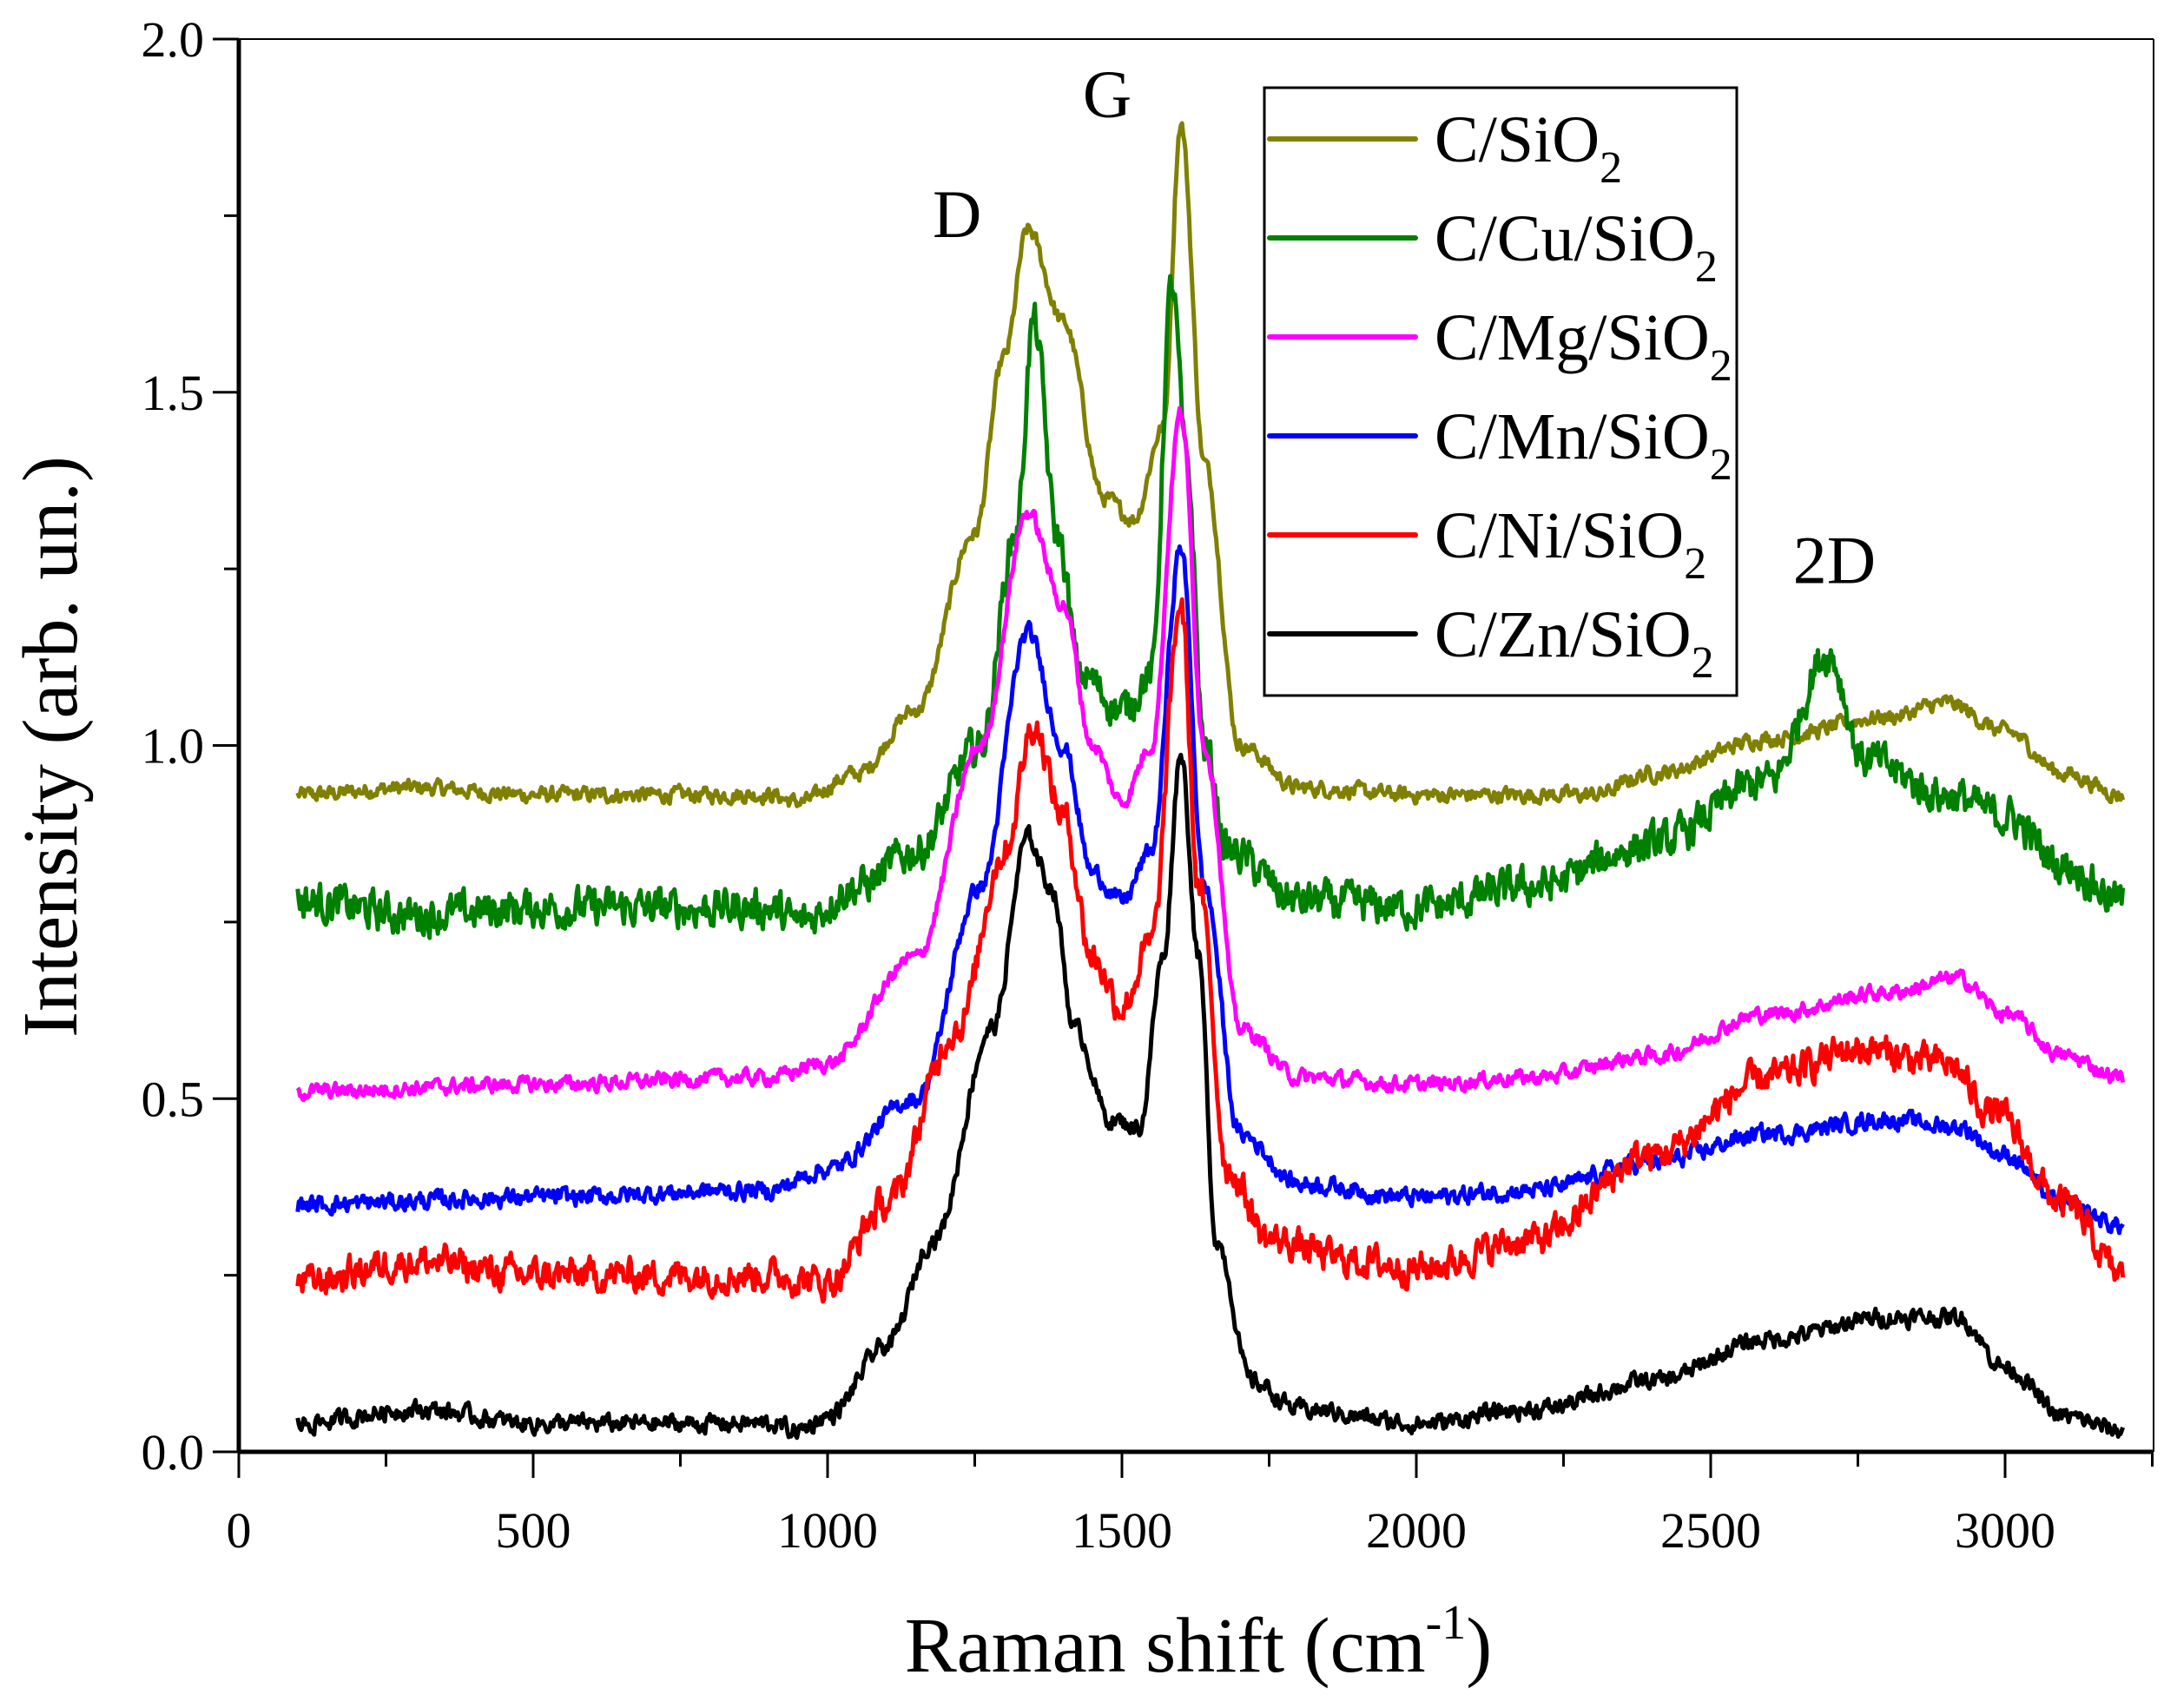 This screenshot has width=2164, height=1708. I want to click on peak-annotations: D G 2D, so click(1404, 326).